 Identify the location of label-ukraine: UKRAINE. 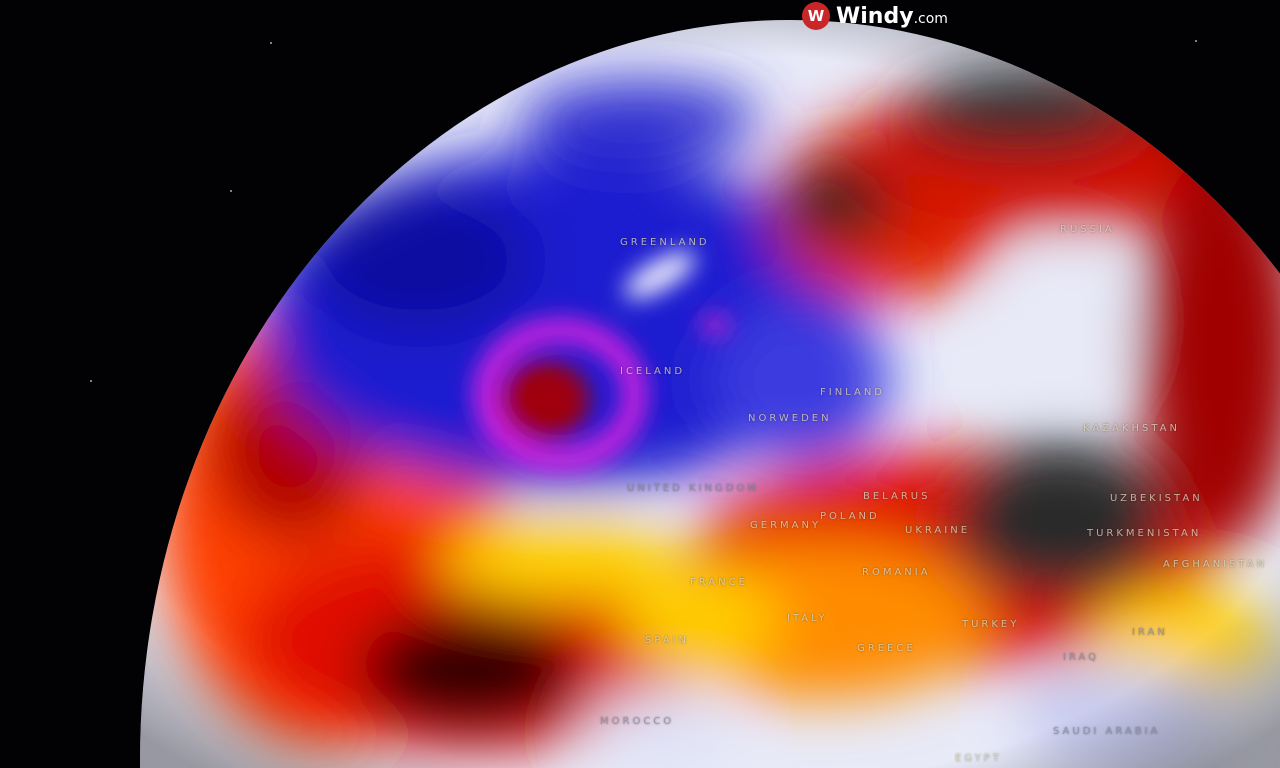
(938, 530).